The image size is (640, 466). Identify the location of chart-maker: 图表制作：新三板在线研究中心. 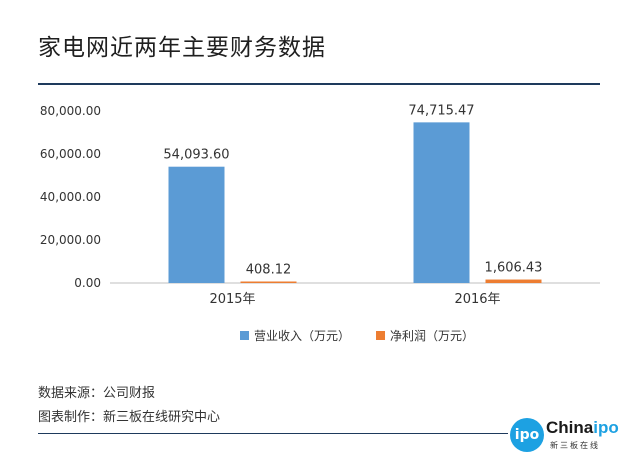
(129, 417).